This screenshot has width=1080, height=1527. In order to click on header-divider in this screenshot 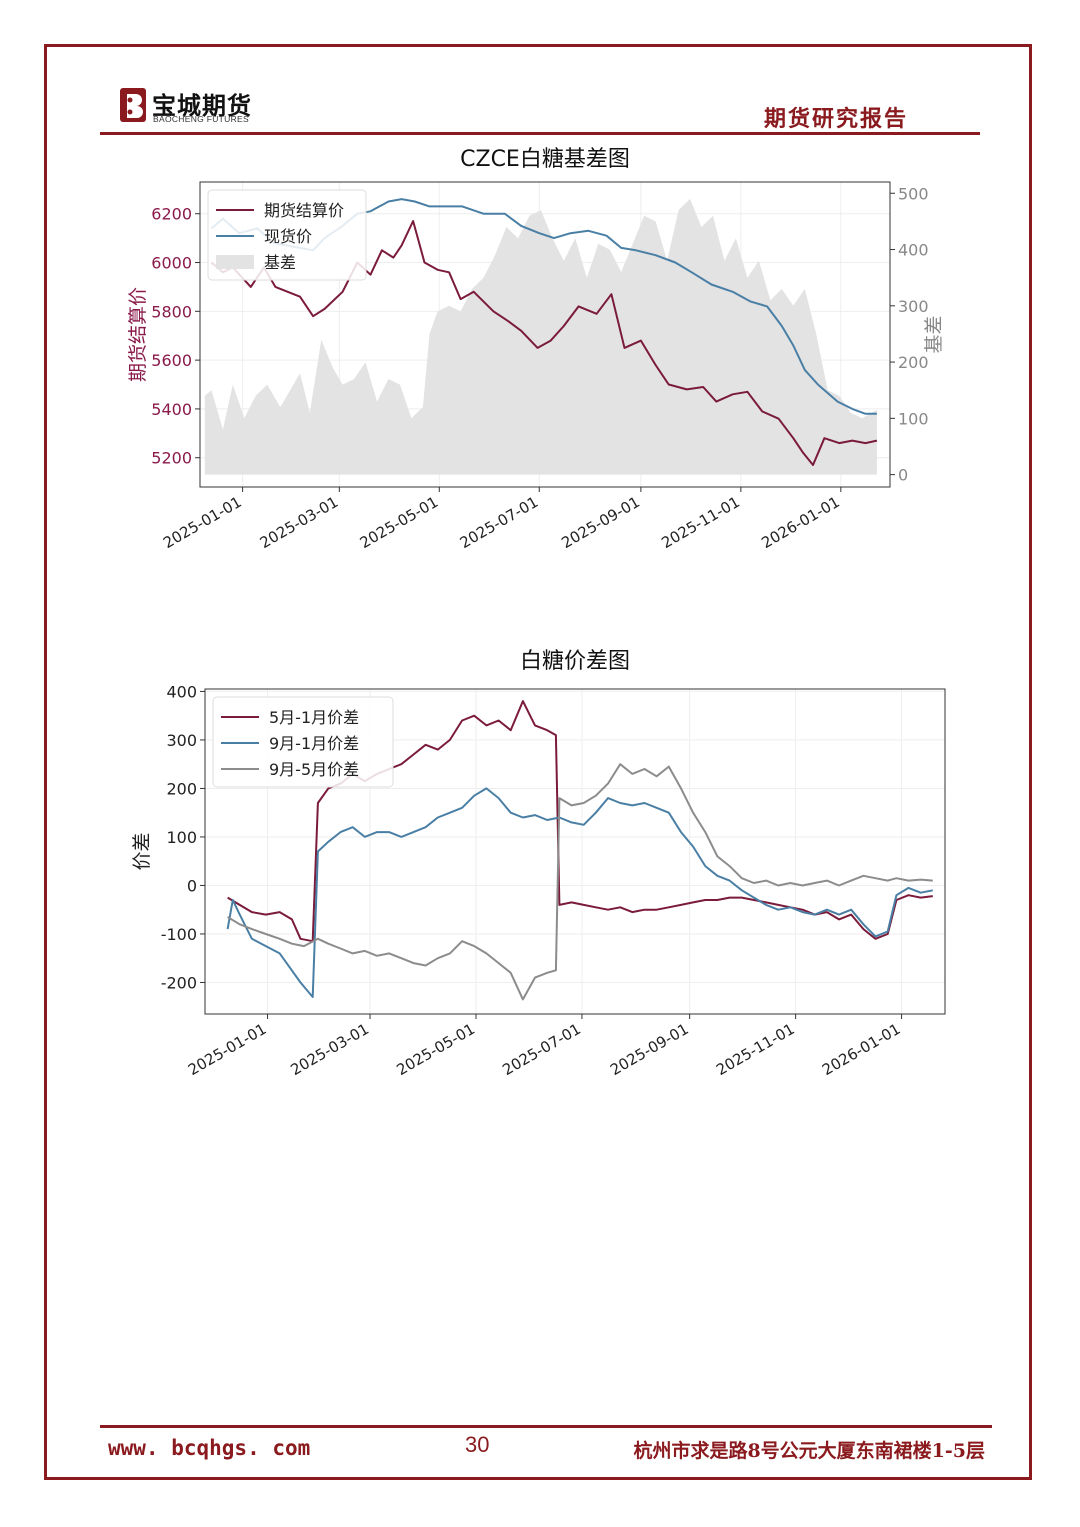, I will do `click(540, 133)`.